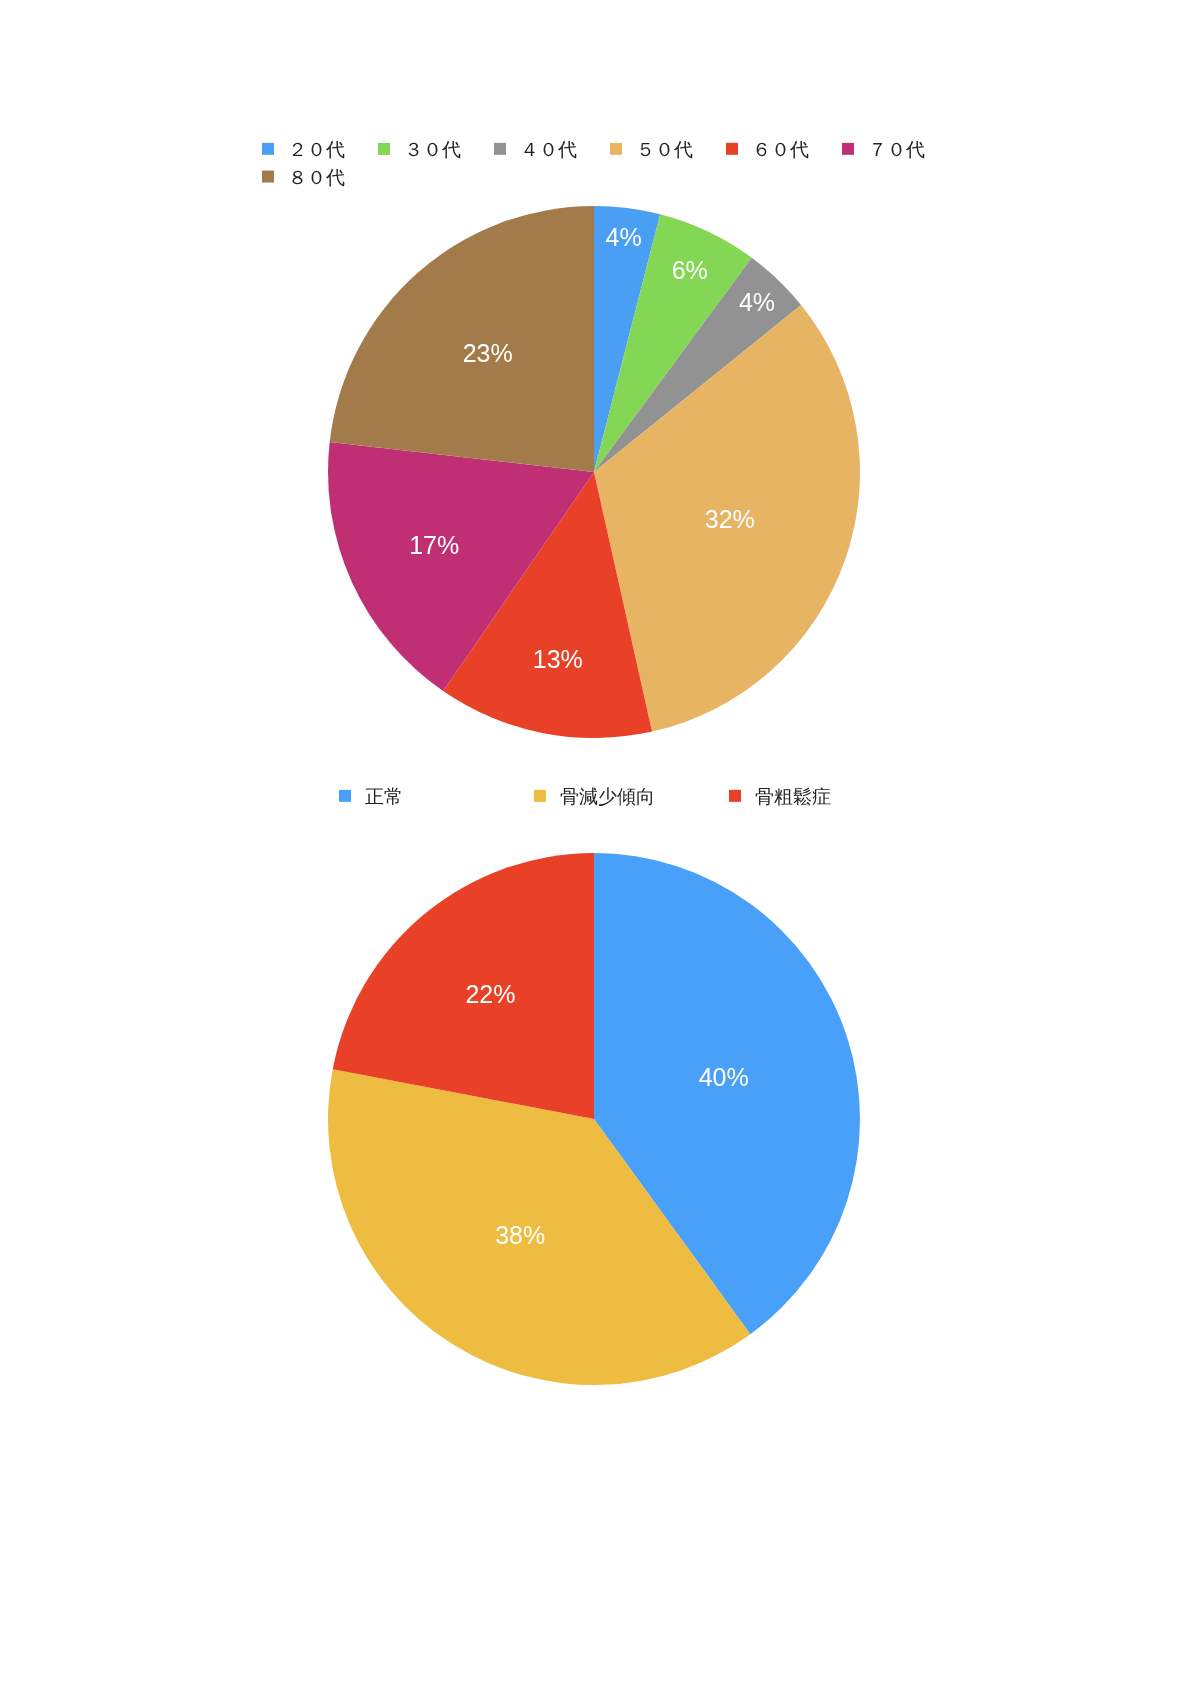 The height and width of the screenshot is (1683, 1190). Describe the element at coordinates (384, 797) in the screenshot. I see `legend-label: 正常` at that location.